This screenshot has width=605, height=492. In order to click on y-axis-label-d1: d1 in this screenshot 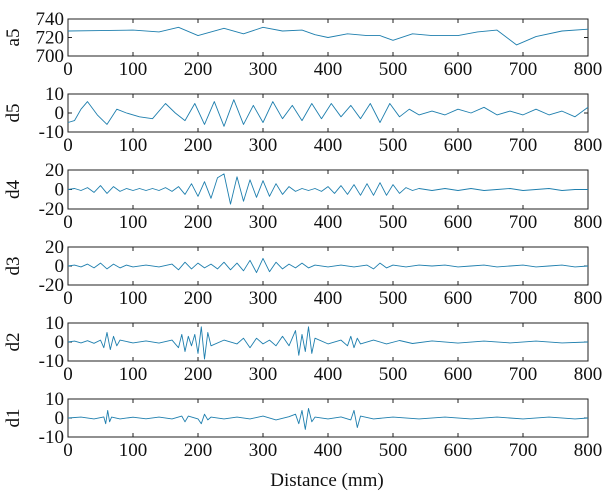, I will do `click(13, 418)`.